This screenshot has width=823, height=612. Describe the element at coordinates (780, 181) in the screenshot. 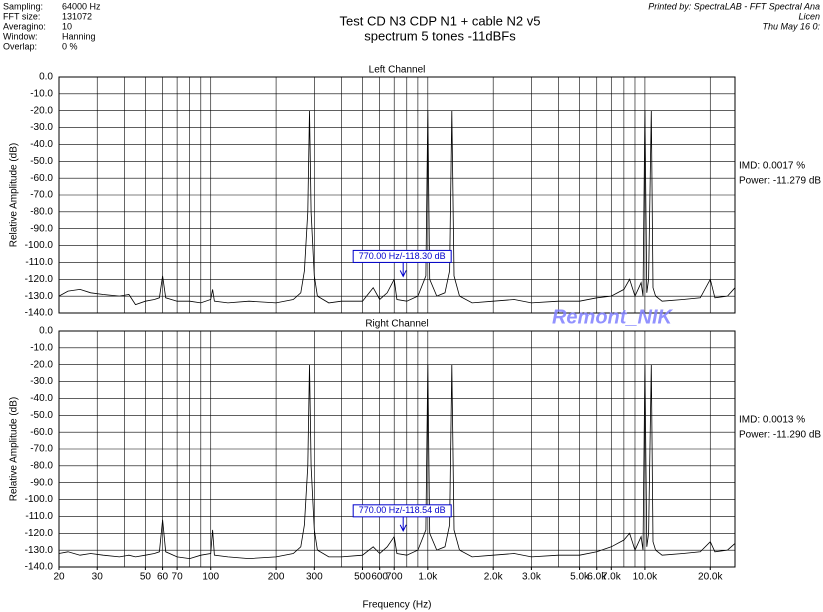

I see `side-info: Power: -11.279 dB` at that location.